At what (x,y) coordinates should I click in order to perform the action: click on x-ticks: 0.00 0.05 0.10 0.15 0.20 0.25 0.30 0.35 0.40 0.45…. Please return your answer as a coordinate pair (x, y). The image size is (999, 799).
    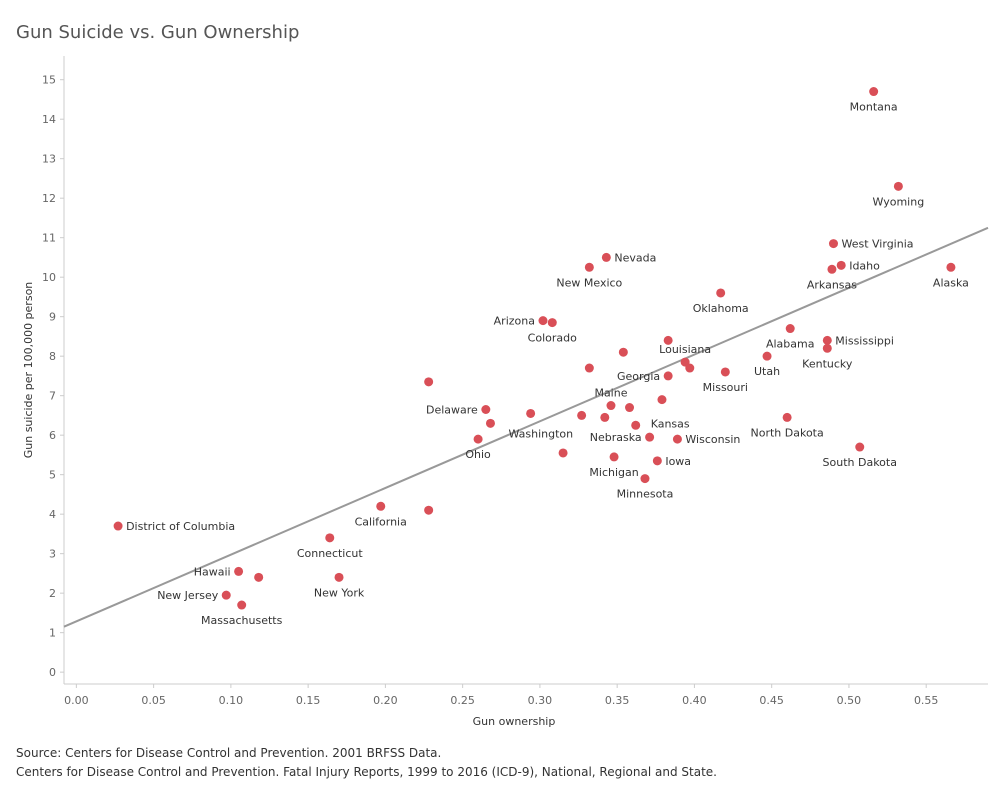
    Looking at the image, I should click on (501, 695).